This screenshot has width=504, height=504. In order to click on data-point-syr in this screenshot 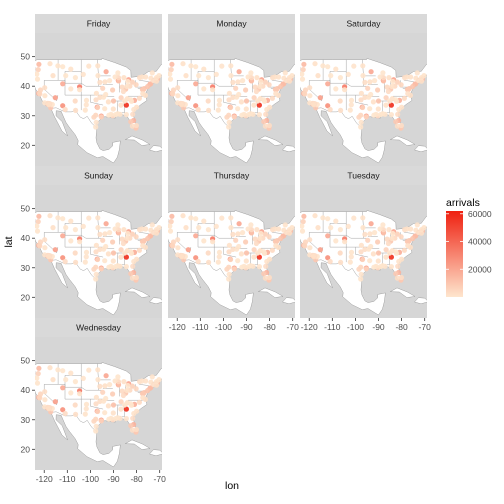, I will do `click(279, 229)`.